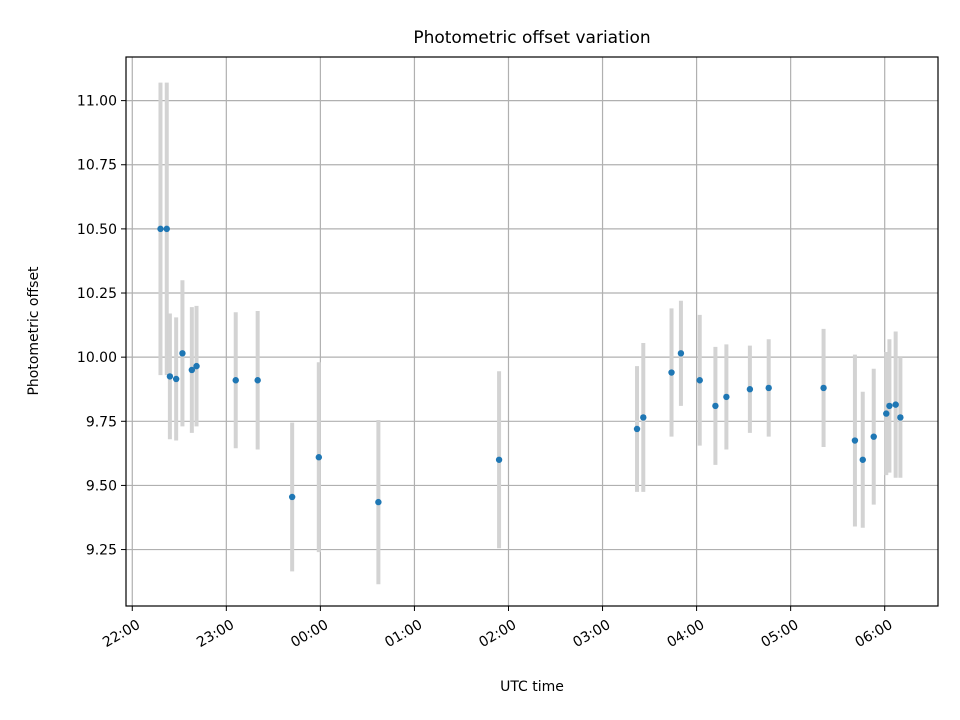  What do you see at coordinates (309, 634) in the screenshot?
I see `x-tick-label: 00:00` at bounding box center [309, 634].